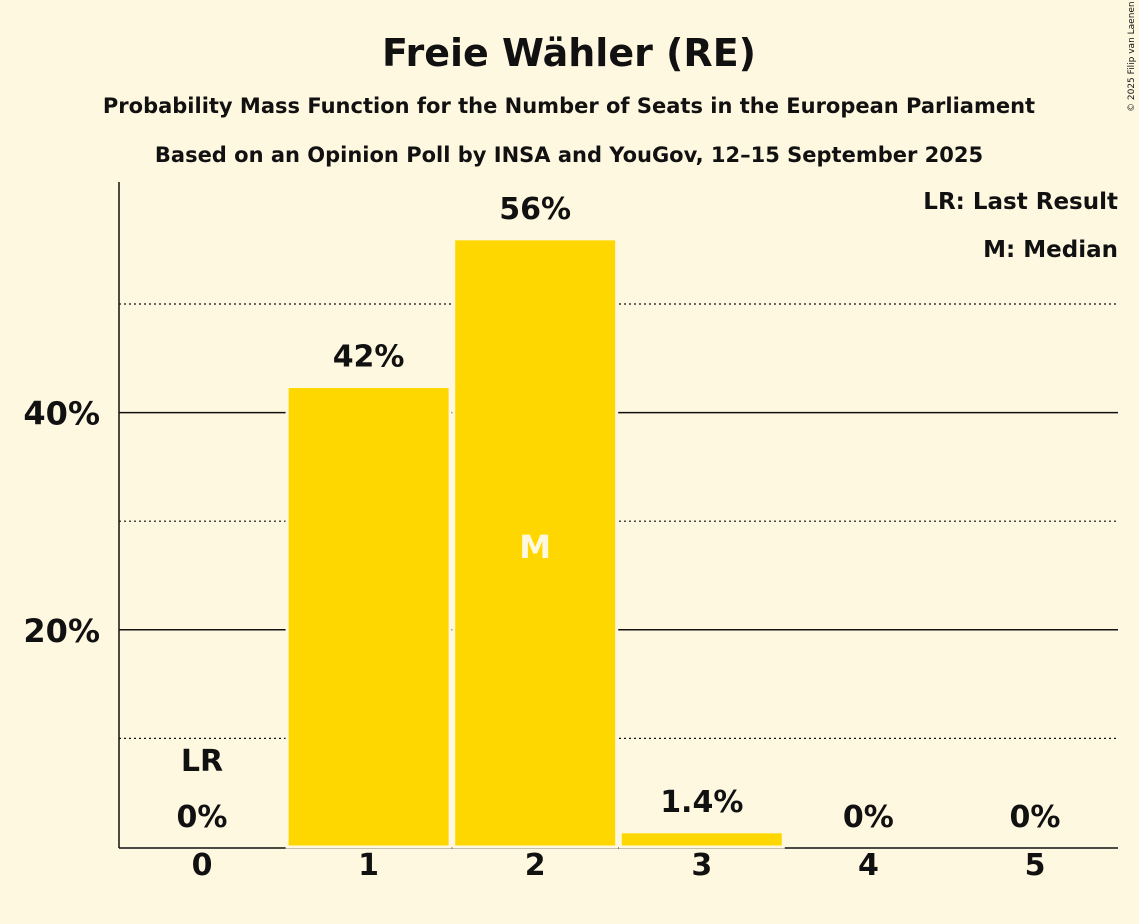 This screenshot has width=1139, height=924. Describe the element at coordinates (368, 865) in the screenshot. I see `x-tick-label: 1` at that location.